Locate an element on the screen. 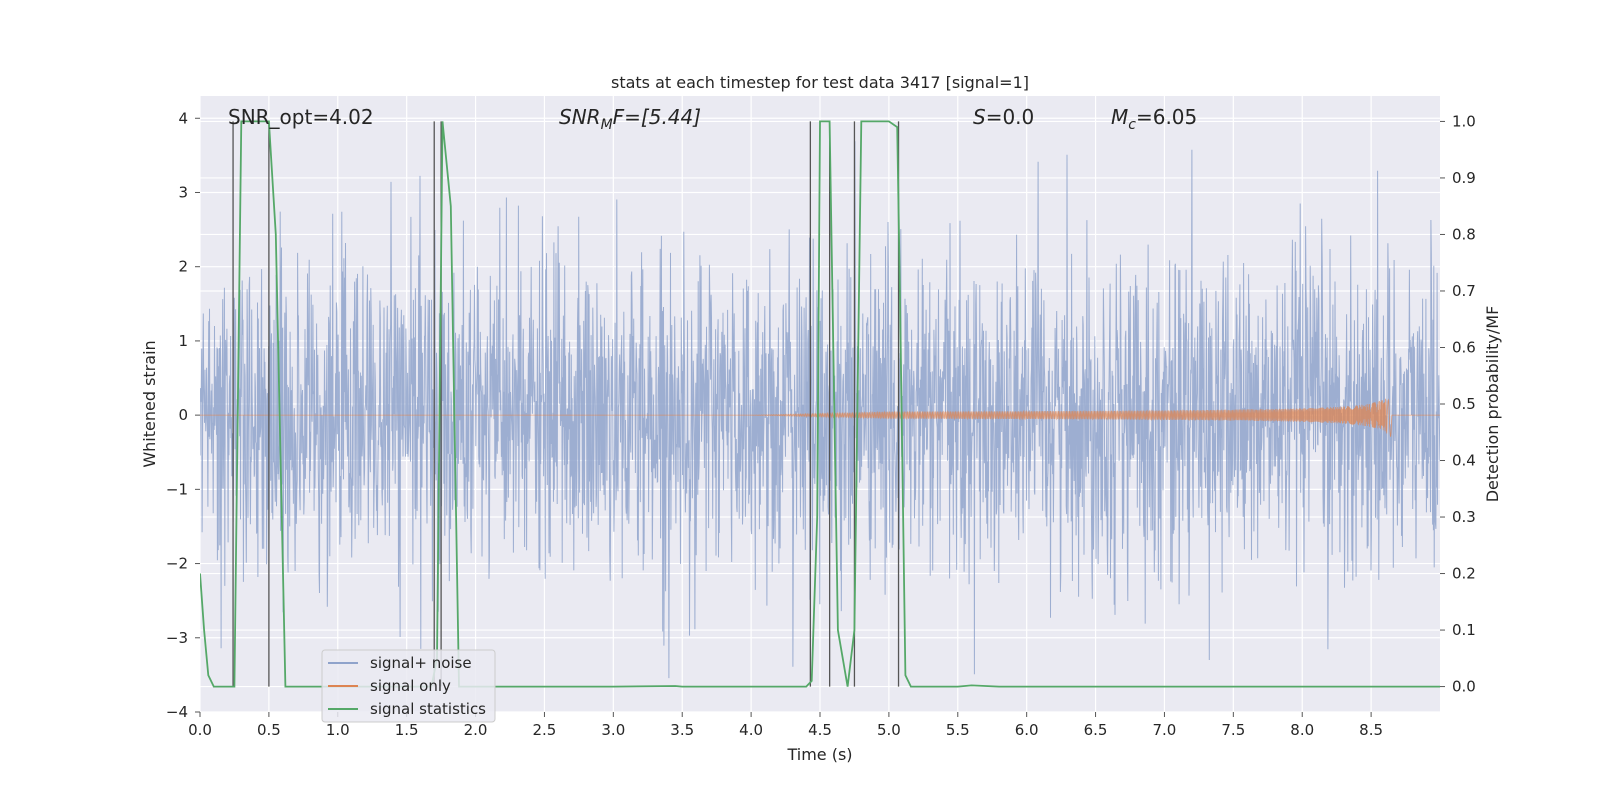 This screenshot has width=1600, height=800. y2-axis-ticks: 1.0 0.9 0.8 0.7 0.6 0.5 0.4 0.3 0.2 0.1 0.0 is located at coordinates (1458, 404).